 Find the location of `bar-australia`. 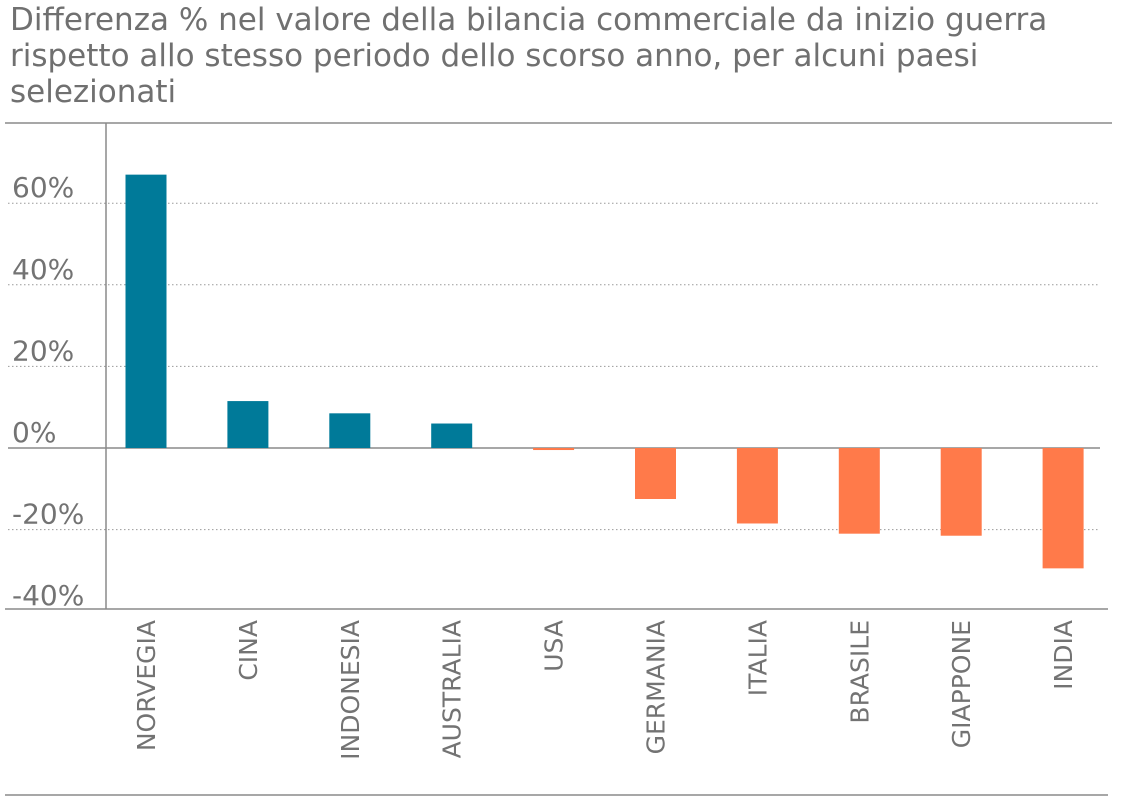

bar-australia is located at coordinates (452, 435).